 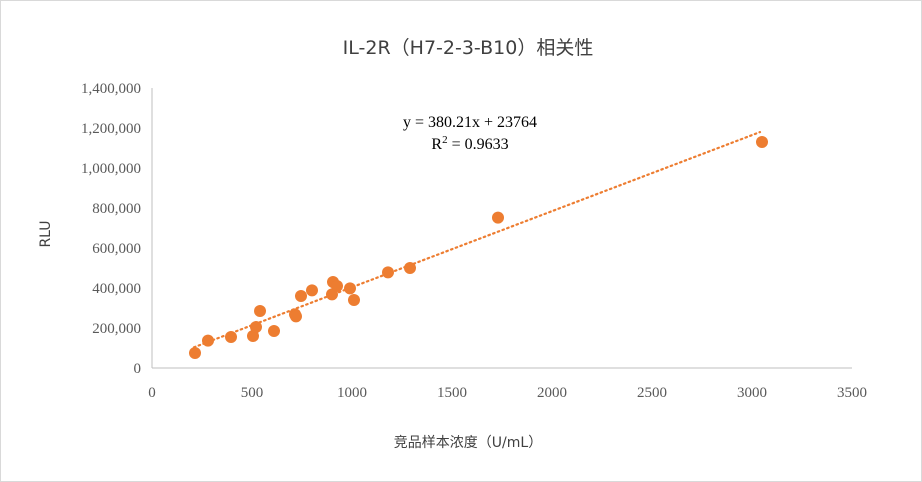 I want to click on x-tick-label: 0, so click(x=152, y=393).